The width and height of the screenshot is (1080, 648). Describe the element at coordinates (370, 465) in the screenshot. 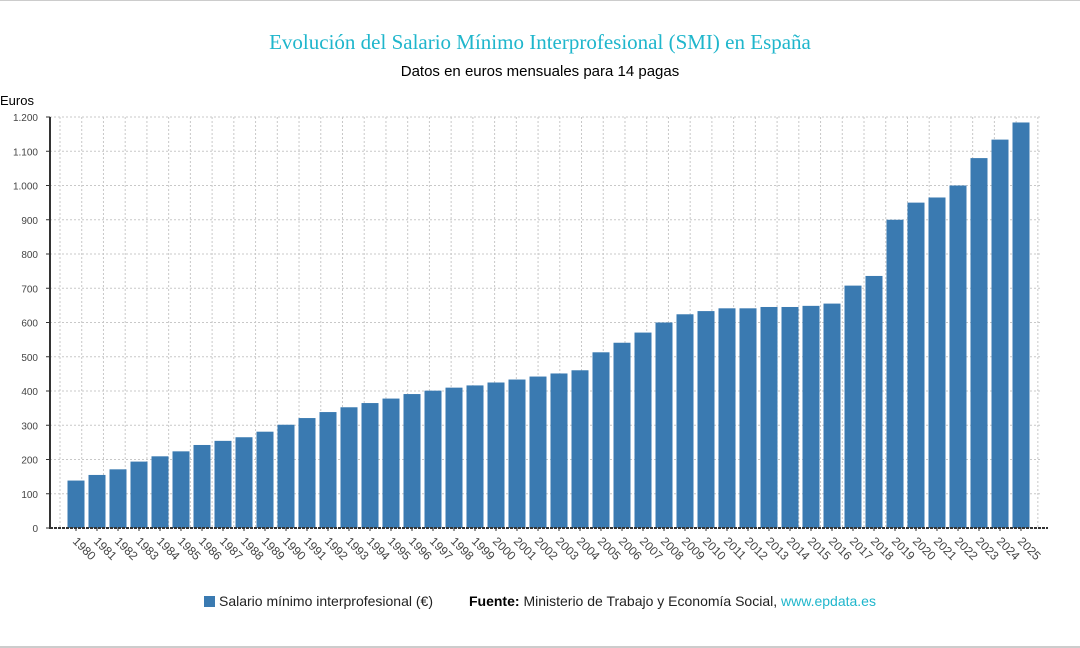

I see `bar-1994` at that location.